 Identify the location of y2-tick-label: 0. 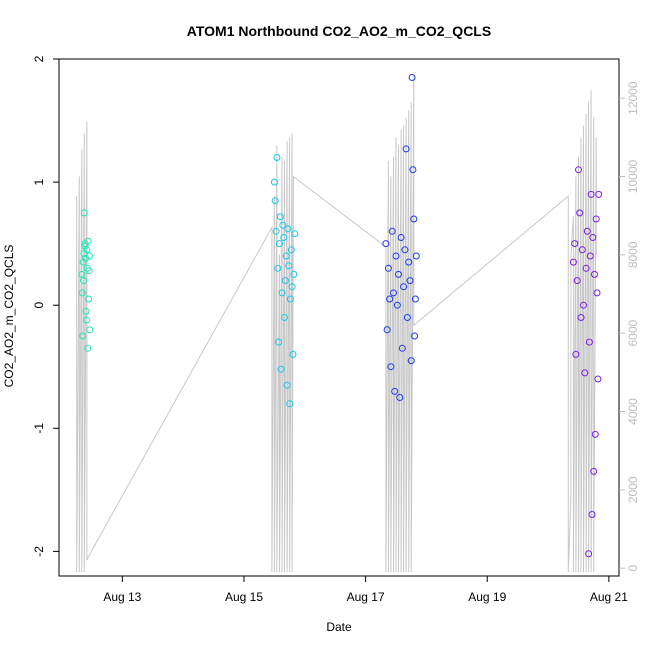
(633, 568).